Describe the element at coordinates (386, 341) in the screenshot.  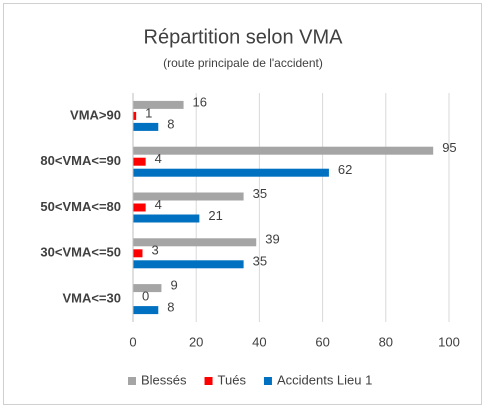
I see `x-tick-label: 80` at that location.